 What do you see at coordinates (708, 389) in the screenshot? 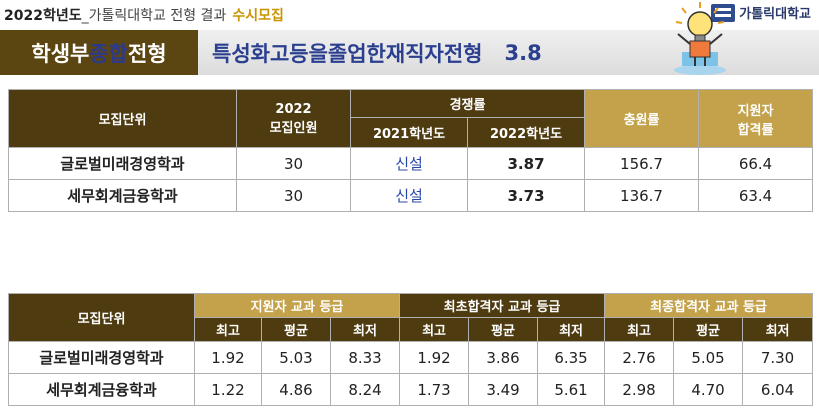
I see `grade-cell: 4.70` at bounding box center [708, 389].